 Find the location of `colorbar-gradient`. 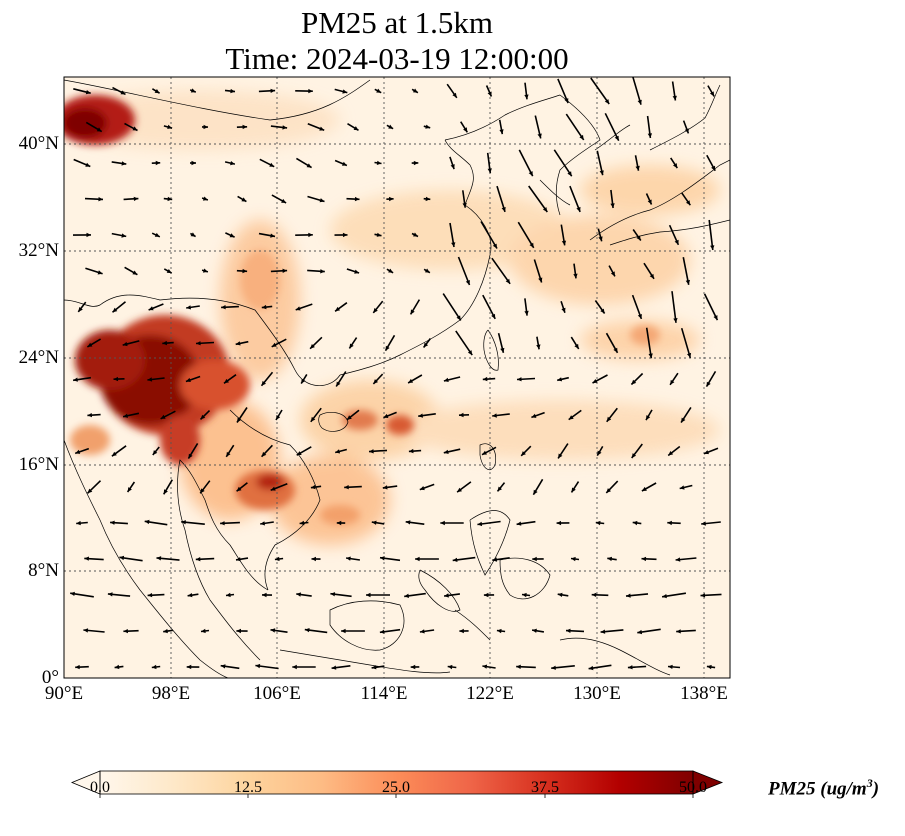

colorbar-gradient is located at coordinates (396, 782).